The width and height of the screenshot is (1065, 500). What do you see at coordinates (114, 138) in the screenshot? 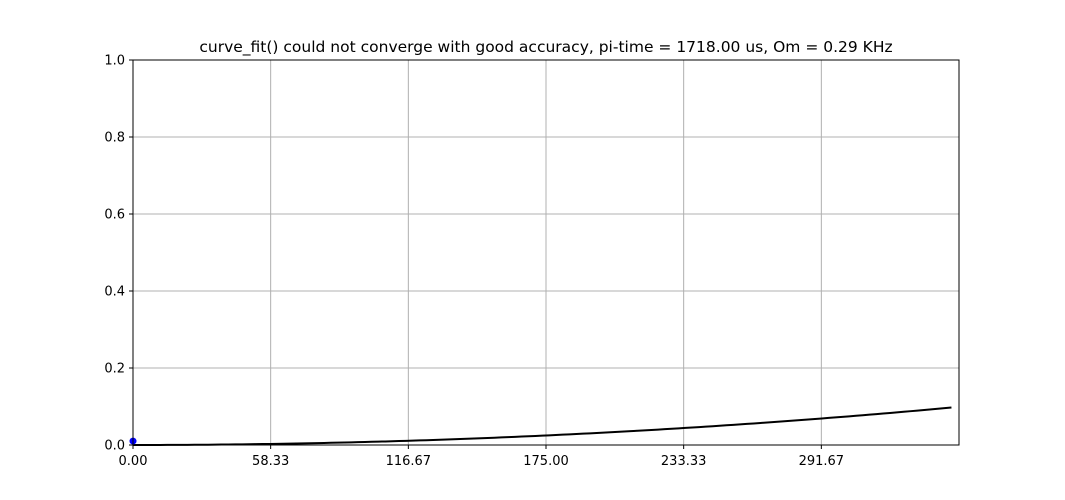
I see `y-tick-label: 0.8` at bounding box center [114, 138].